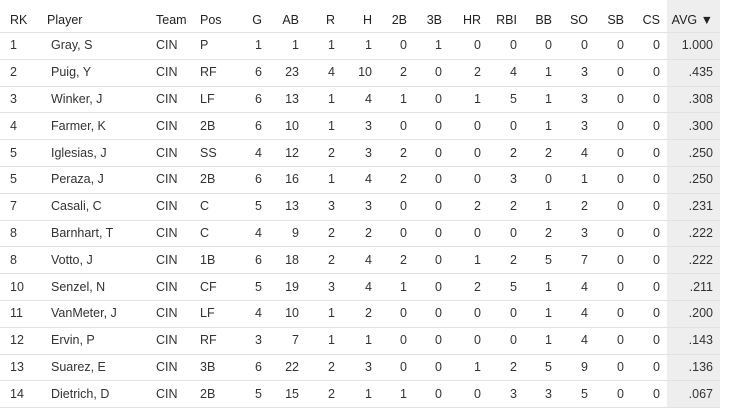  I want to click on column-header: Player, so click(65, 20).